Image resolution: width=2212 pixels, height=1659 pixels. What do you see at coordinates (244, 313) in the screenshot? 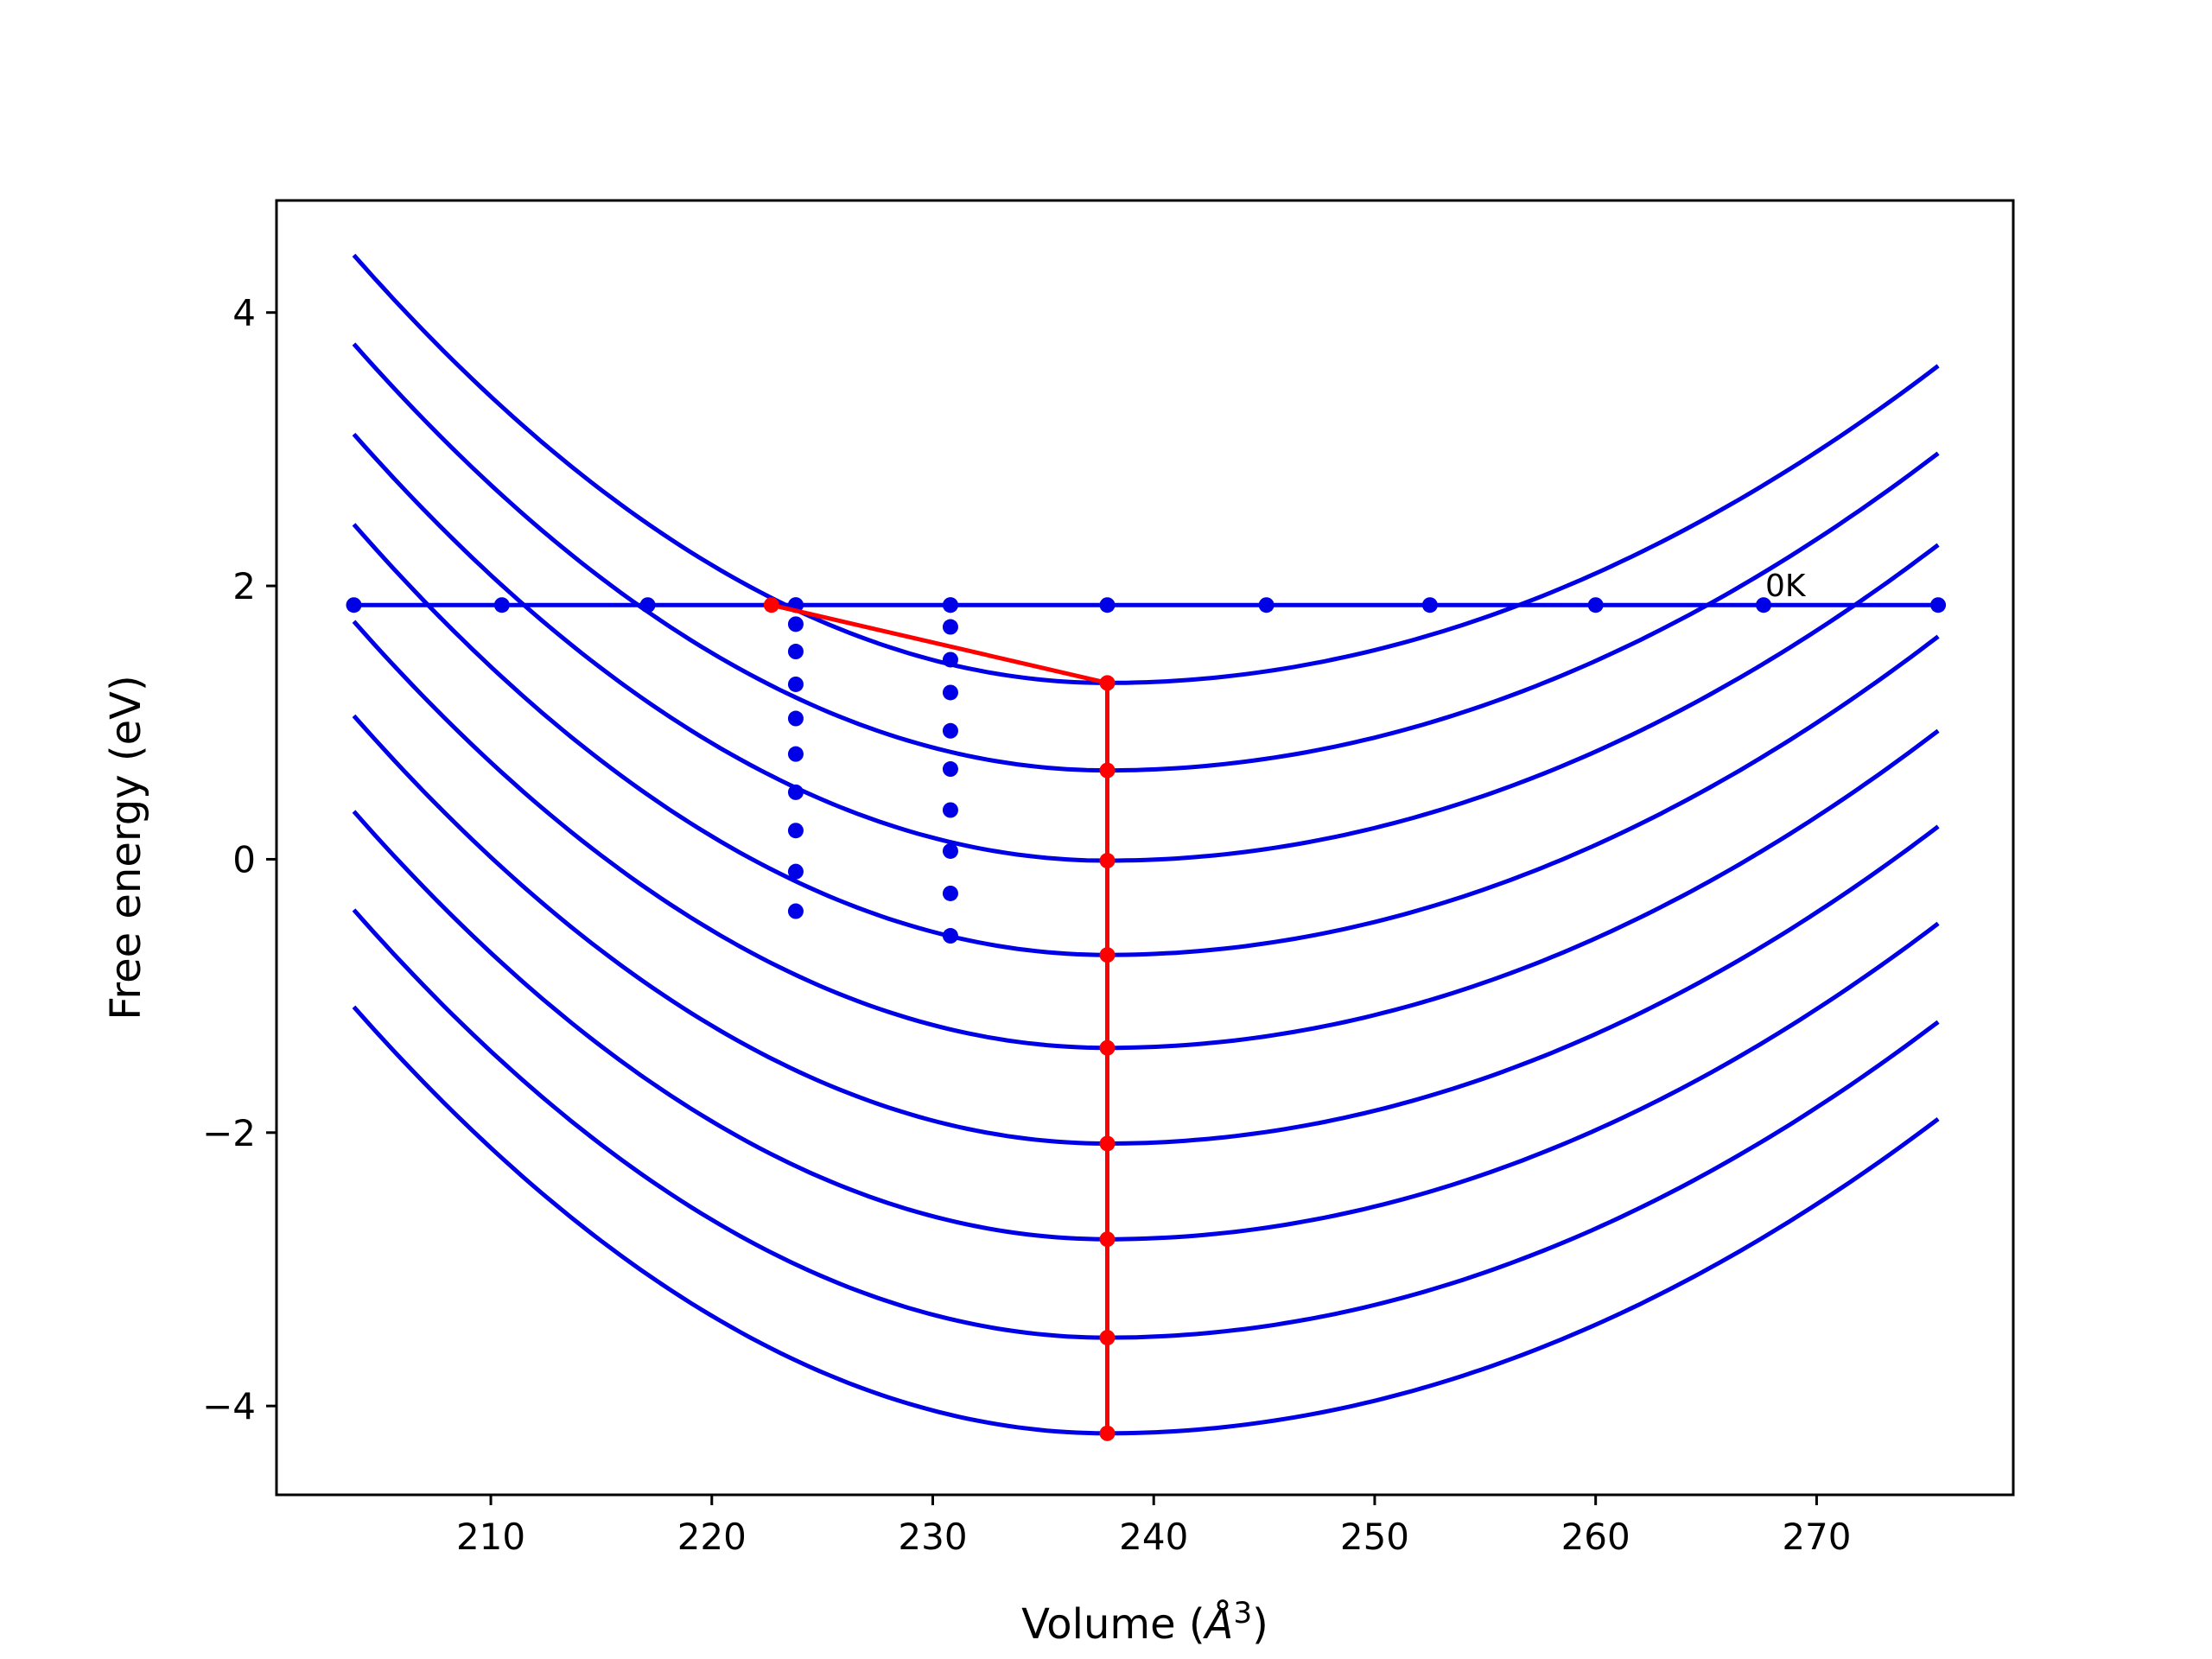
I see `y-tick-label-0: 4` at bounding box center [244, 313].